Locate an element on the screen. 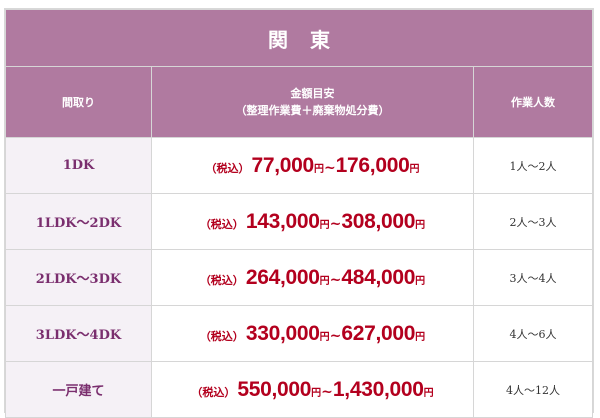  staff-count: 4人～12人 is located at coordinates (533, 389).